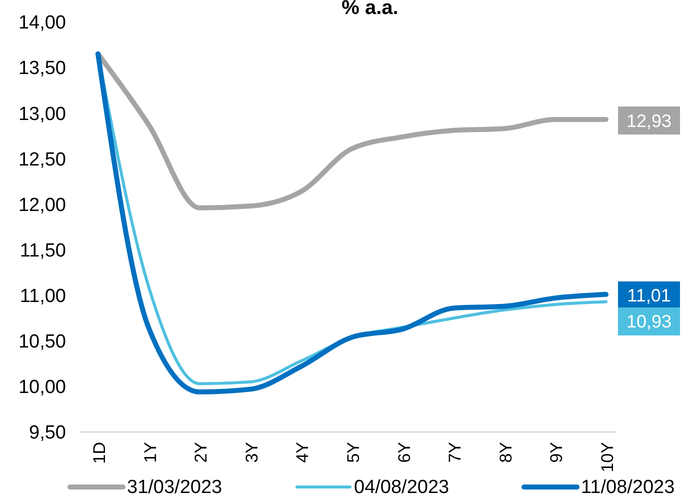  What do you see at coordinates (42, 23) in the screenshot?
I see `y-tick-label: 14,00` at bounding box center [42, 23].